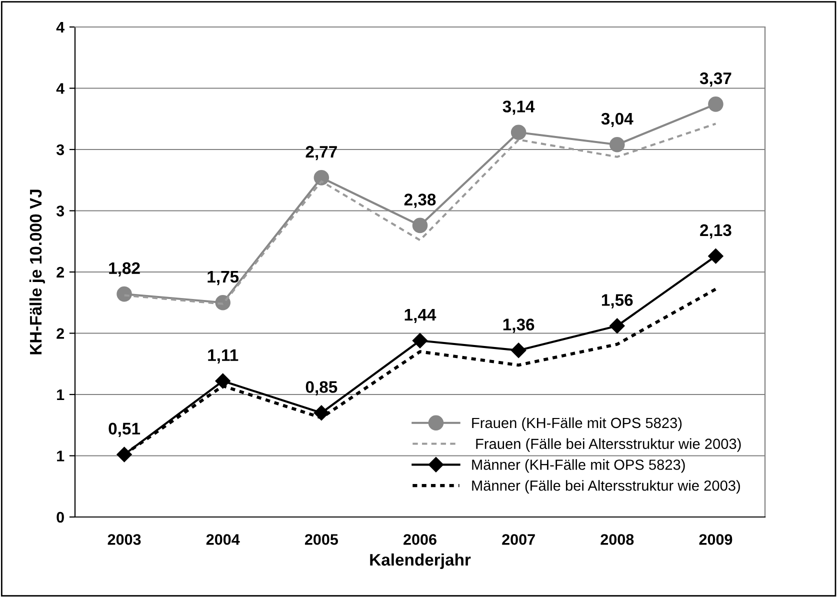  Describe the element at coordinates (124, 539) in the screenshot. I see `x-tick-label: 2003` at that location.